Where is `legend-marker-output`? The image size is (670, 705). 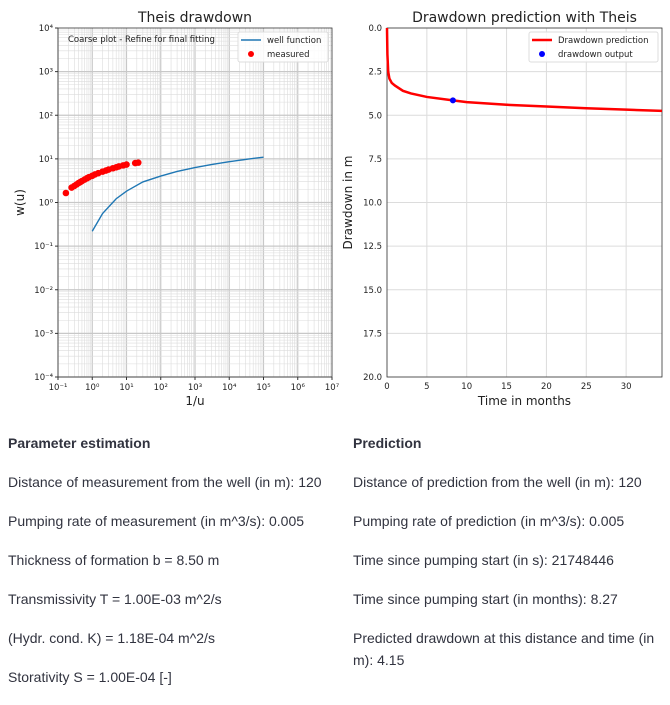
legend-marker-output is located at coordinates (542, 54).